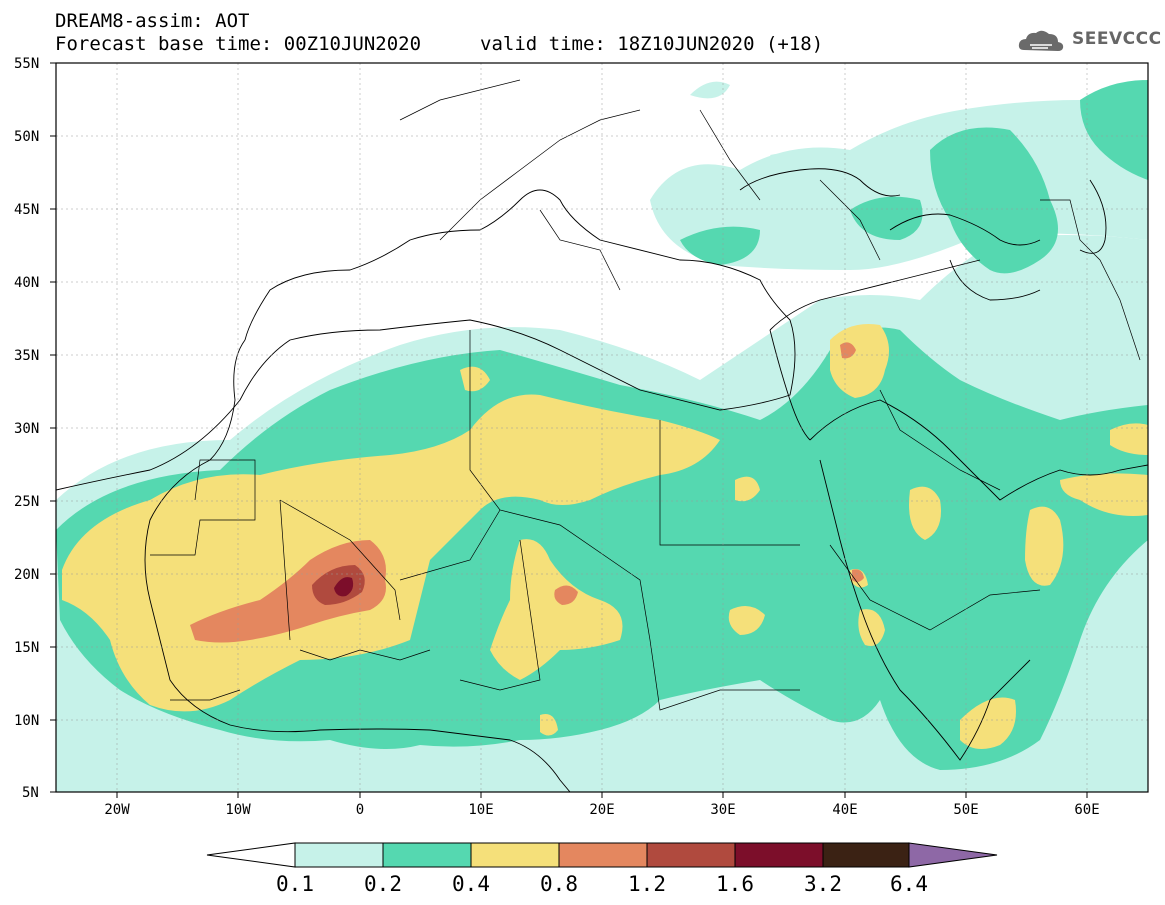  Describe the element at coordinates (559, 884) in the screenshot. I see `colorbar-label: 0.8` at that location.